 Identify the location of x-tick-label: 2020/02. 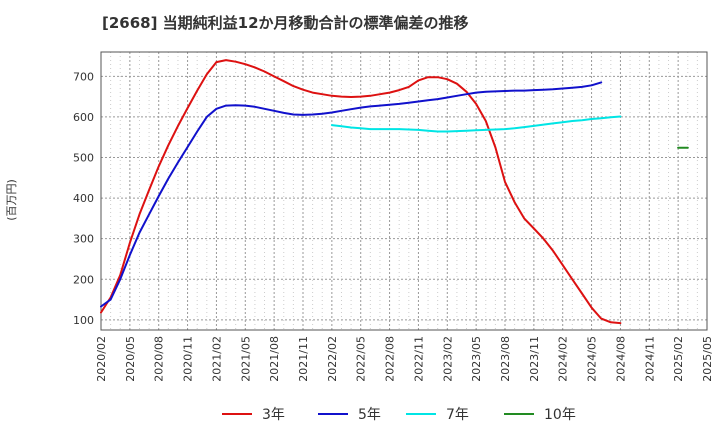
(101, 359).